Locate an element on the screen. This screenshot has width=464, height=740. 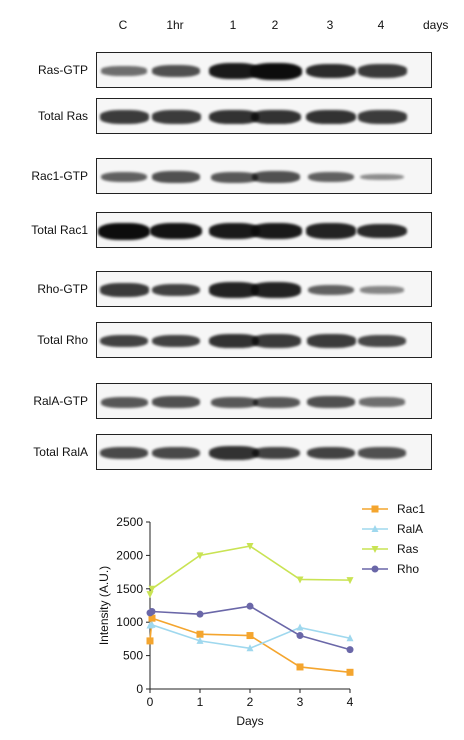
x-tick-label: 2 is located at coordinates (250, 702).